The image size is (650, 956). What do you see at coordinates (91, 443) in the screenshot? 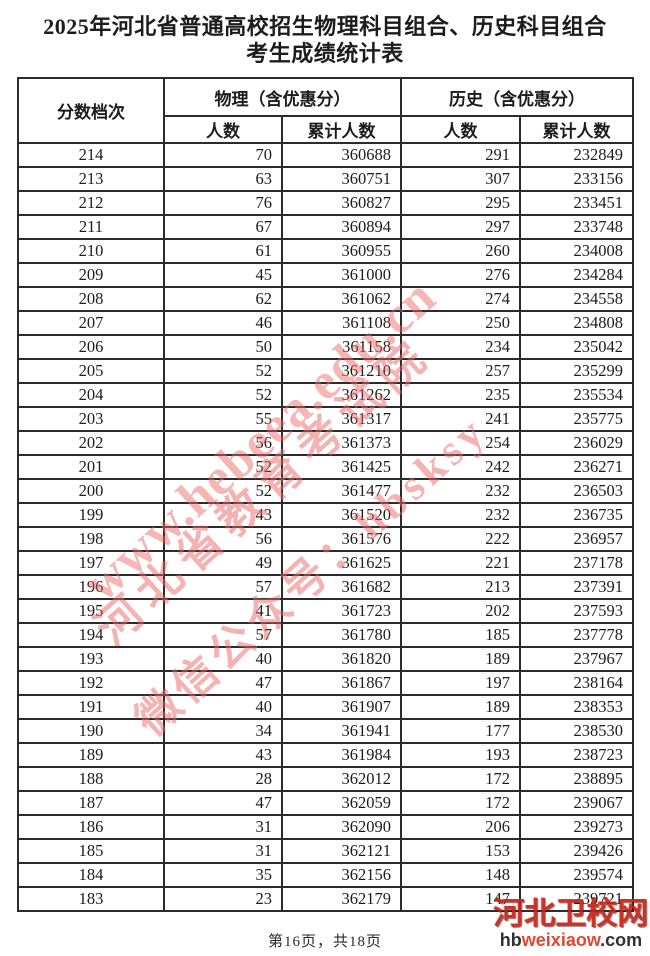
I see `score-cell: 202` at bounding box center [91, 443].